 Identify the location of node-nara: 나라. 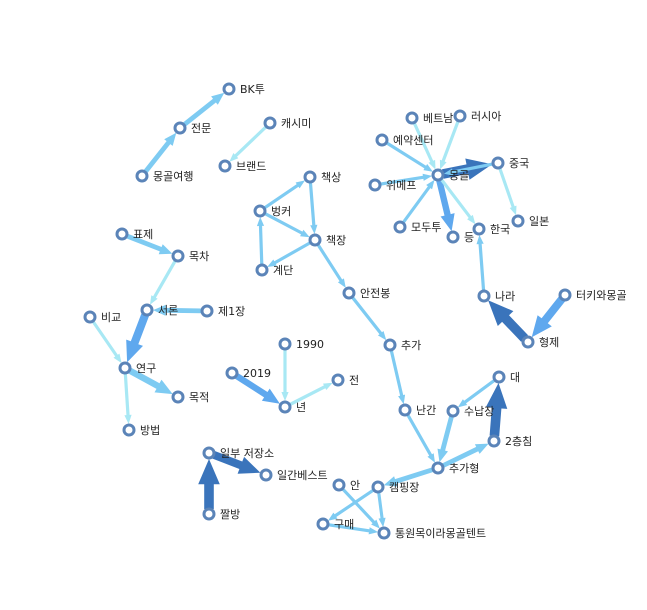
(496, 296).